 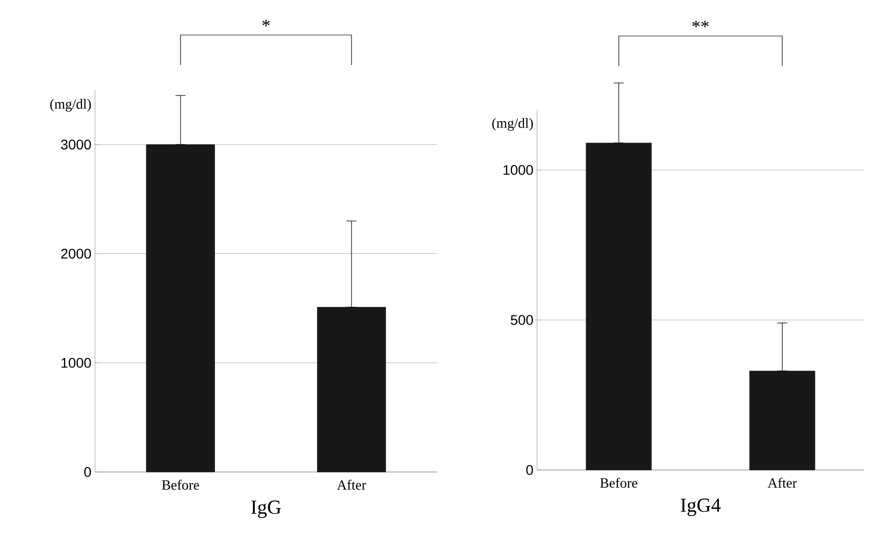 What do you see at coordinates (76, 253) in the screenshot?
I see `y-tick-label: 2000` at bounding box center [76, 253].